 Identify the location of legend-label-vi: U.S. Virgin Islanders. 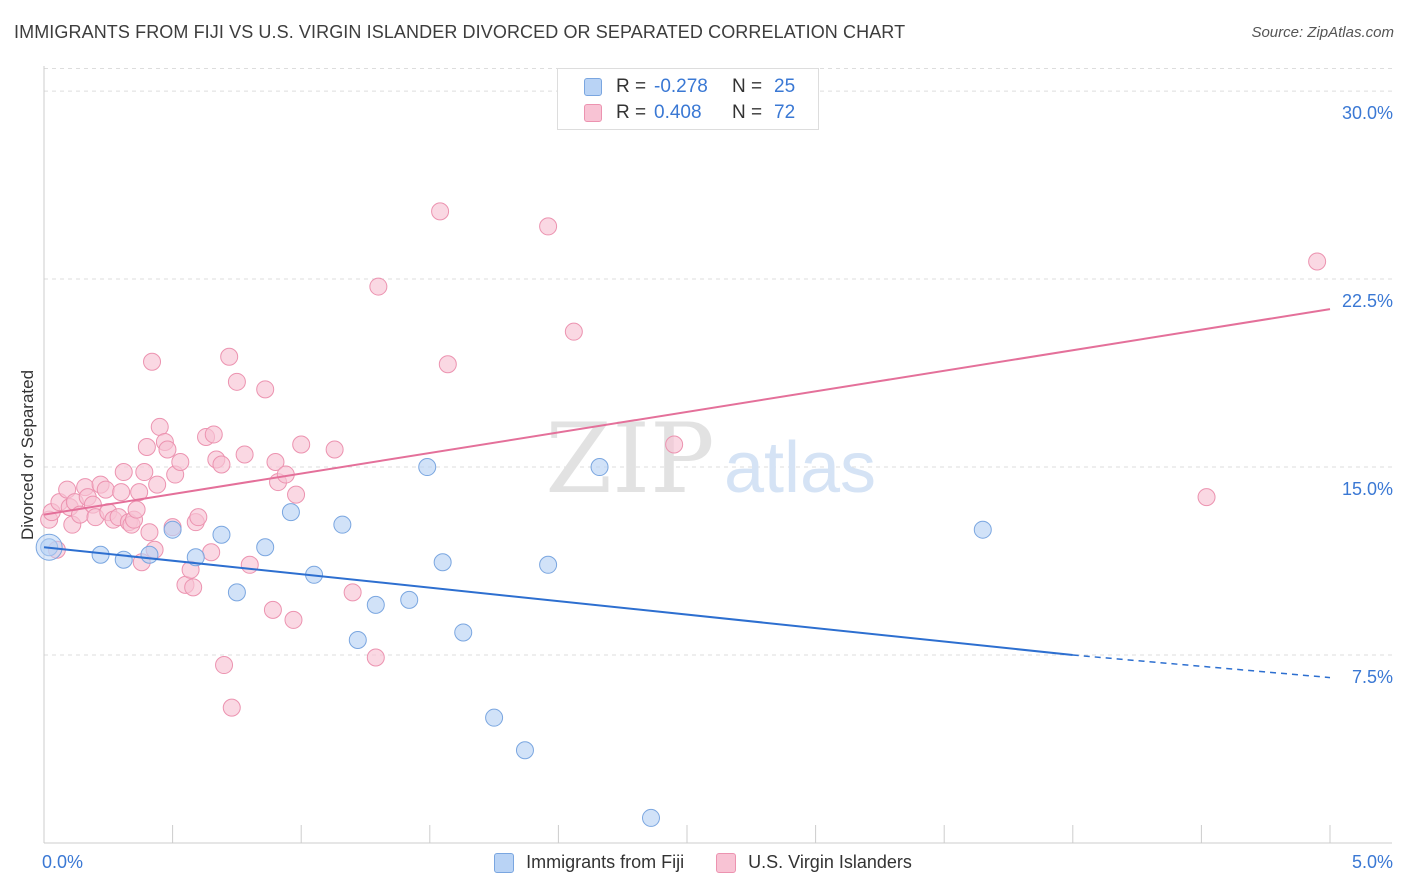
(830, 862).